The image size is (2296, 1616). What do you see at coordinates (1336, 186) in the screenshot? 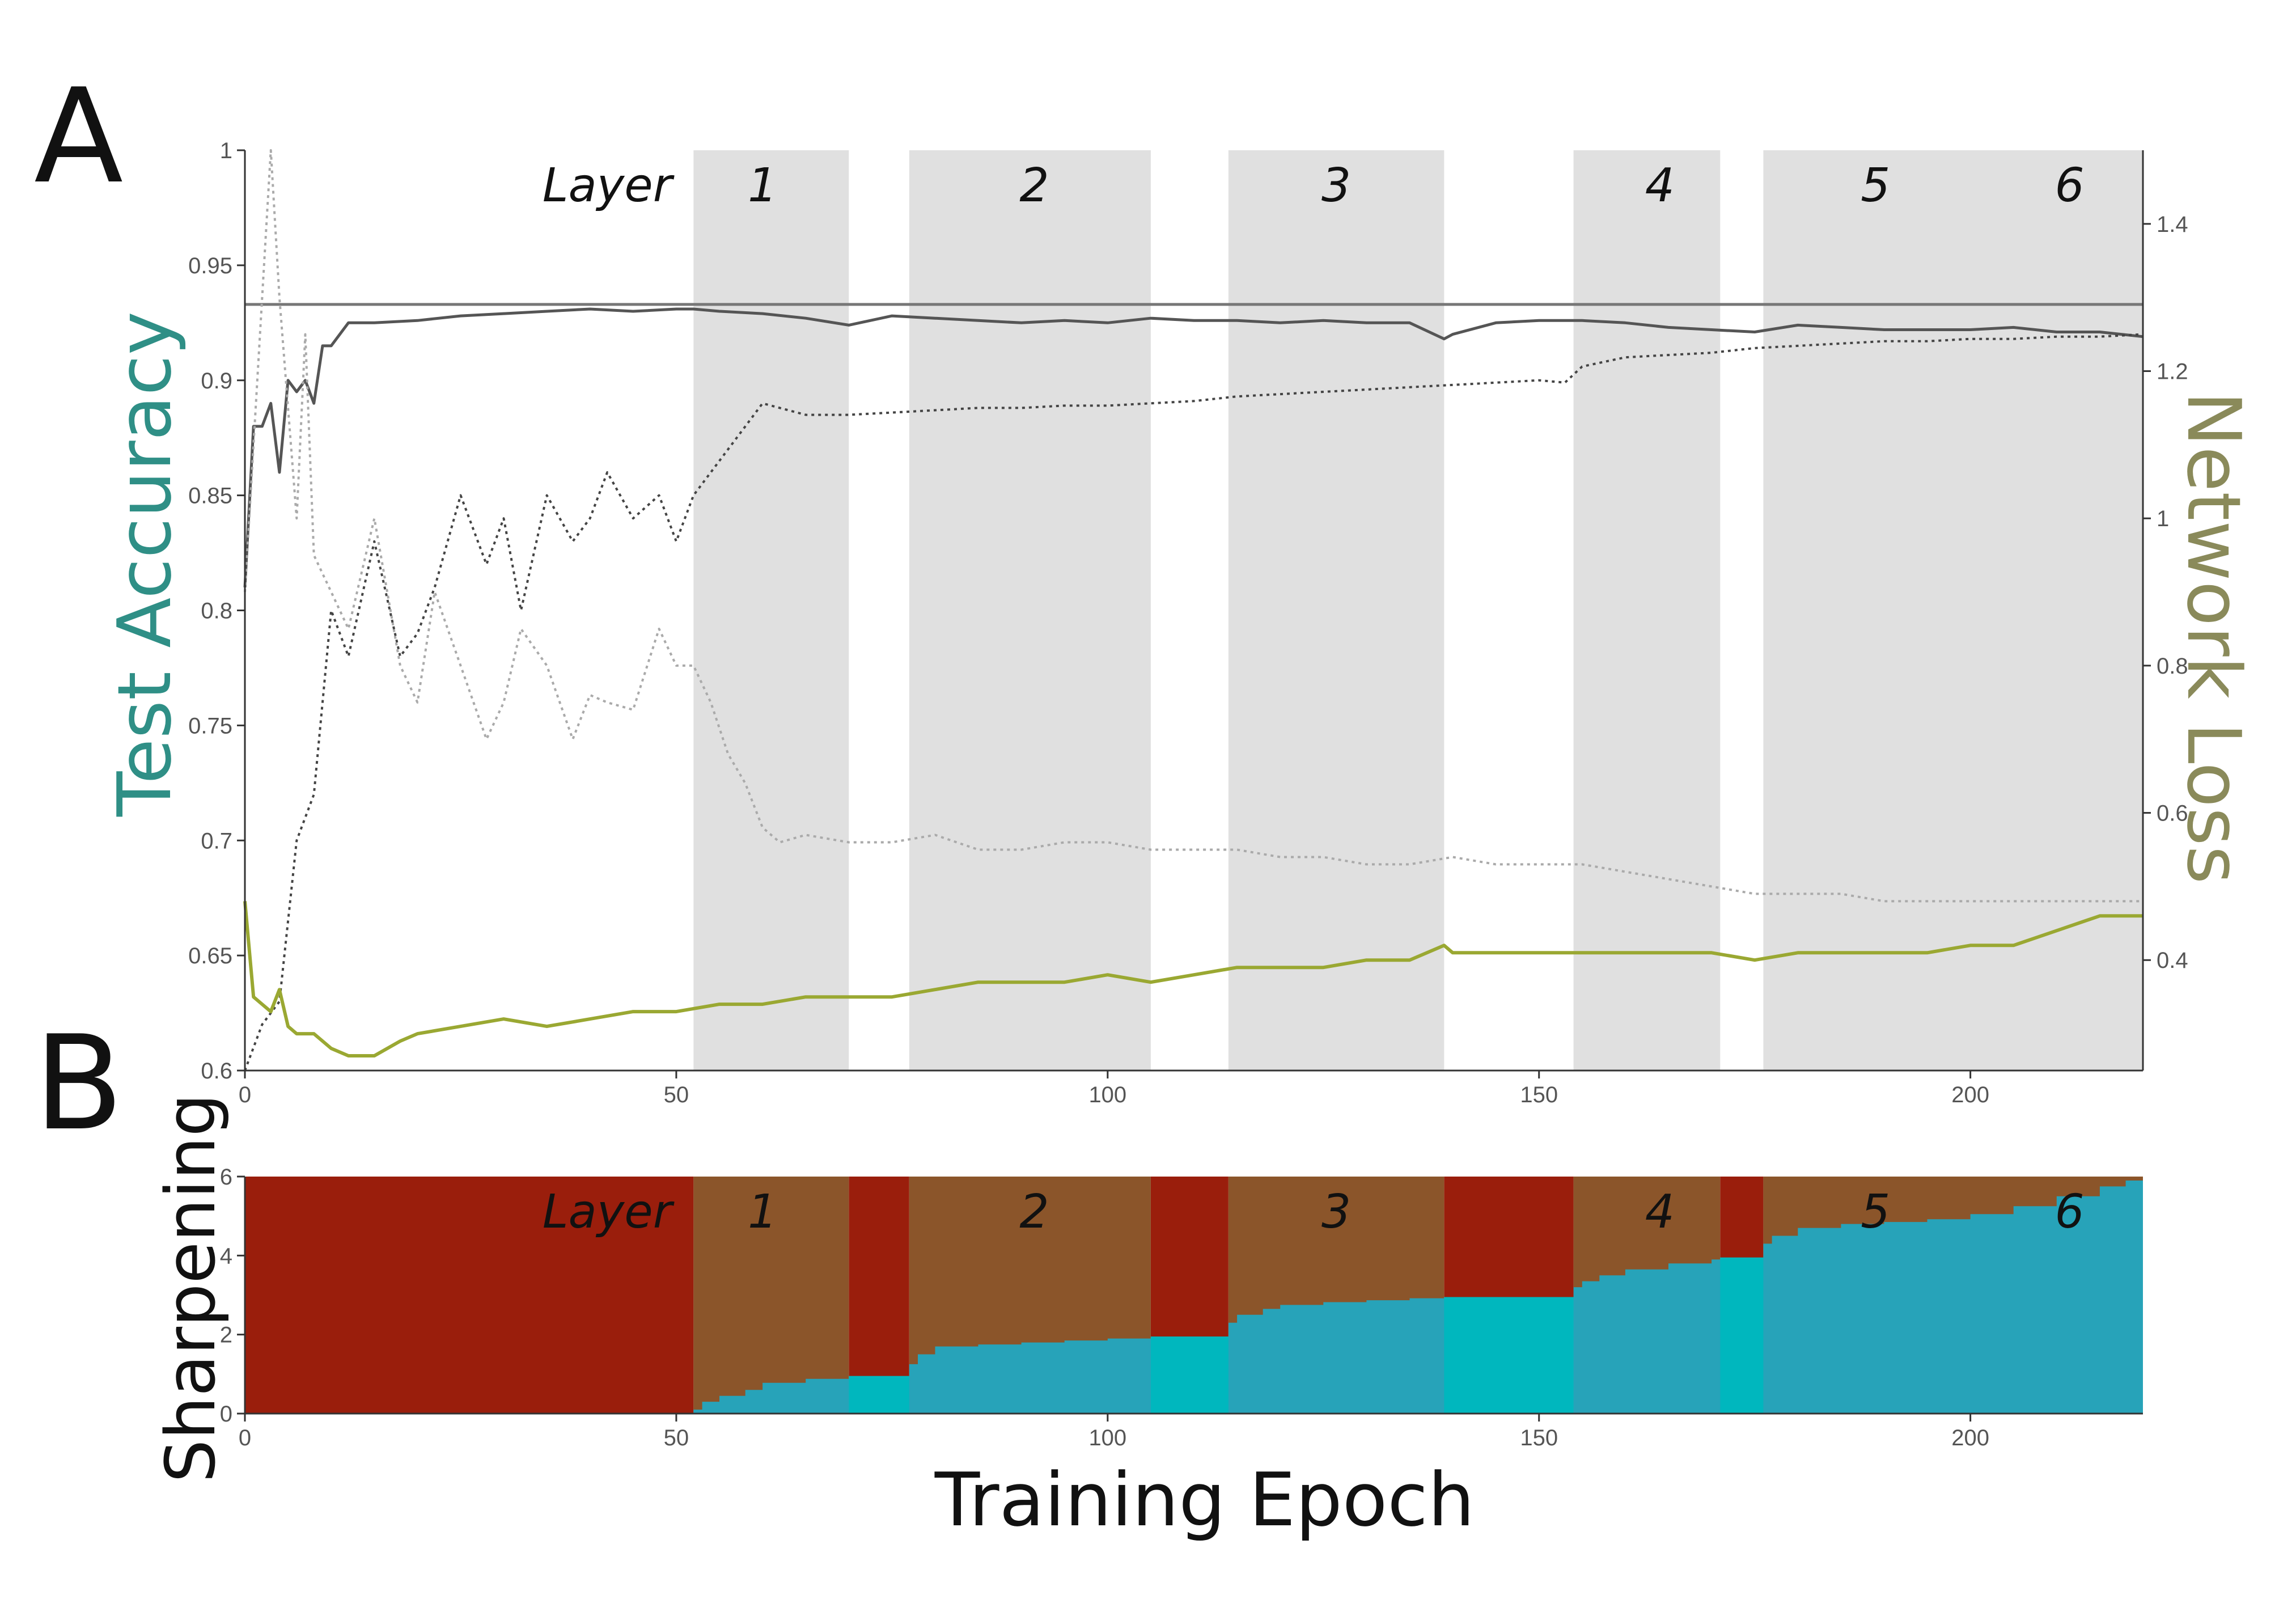
I see `layer-label: 3` at bounding box center [1336, 186].